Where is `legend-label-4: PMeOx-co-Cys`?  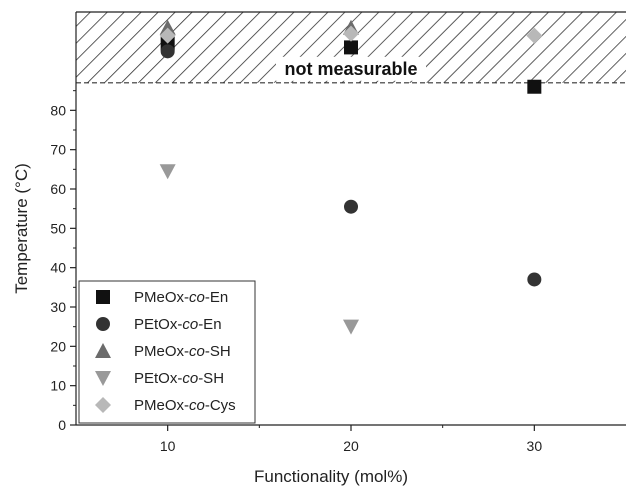
legend-label-4: PMeOx-co-Cys is located at coordinates (185, 405).